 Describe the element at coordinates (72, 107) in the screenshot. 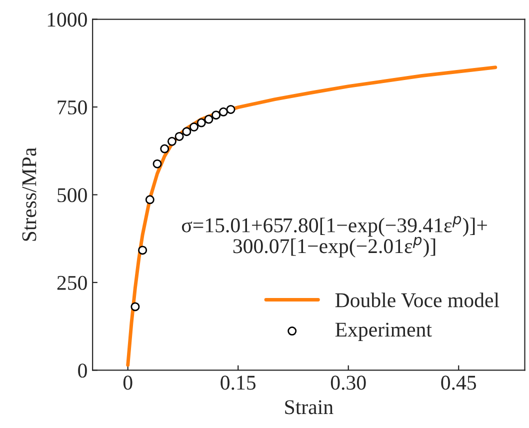

I see `y-tick-label: 750` at that location.